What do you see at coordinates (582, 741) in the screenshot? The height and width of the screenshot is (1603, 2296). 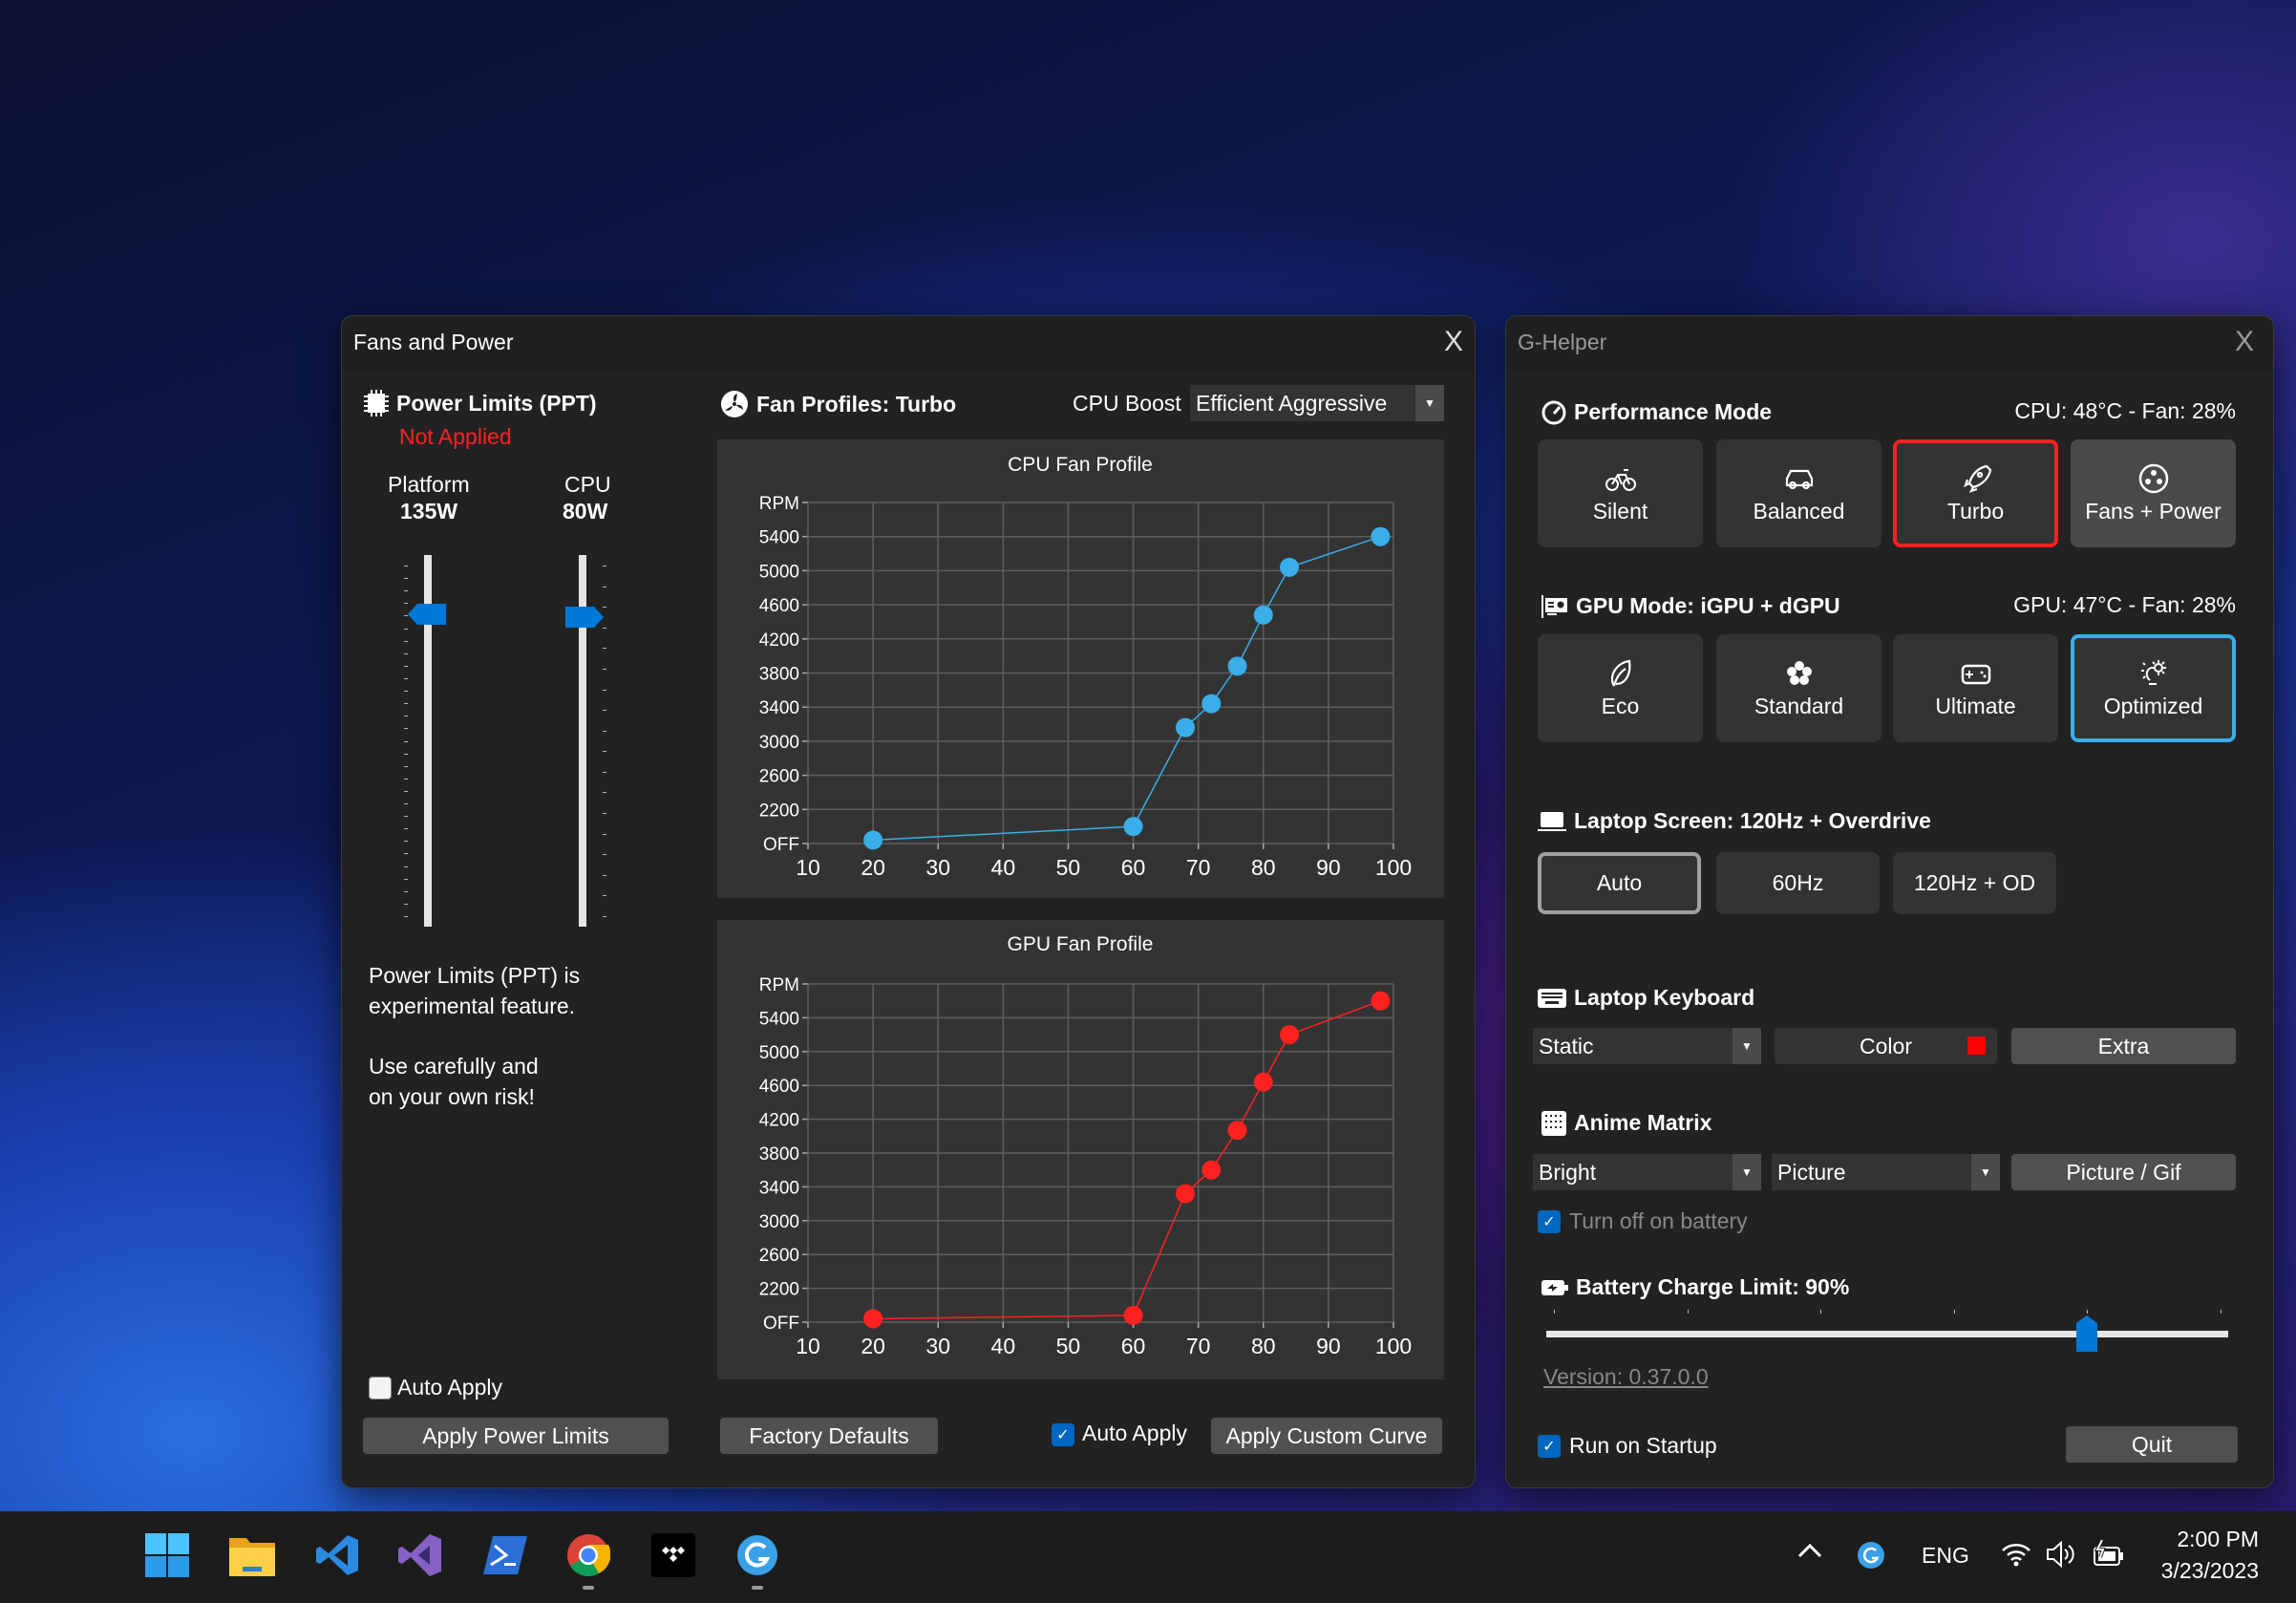 I see `cpu-slider-track` at bounding box center [582, 741].